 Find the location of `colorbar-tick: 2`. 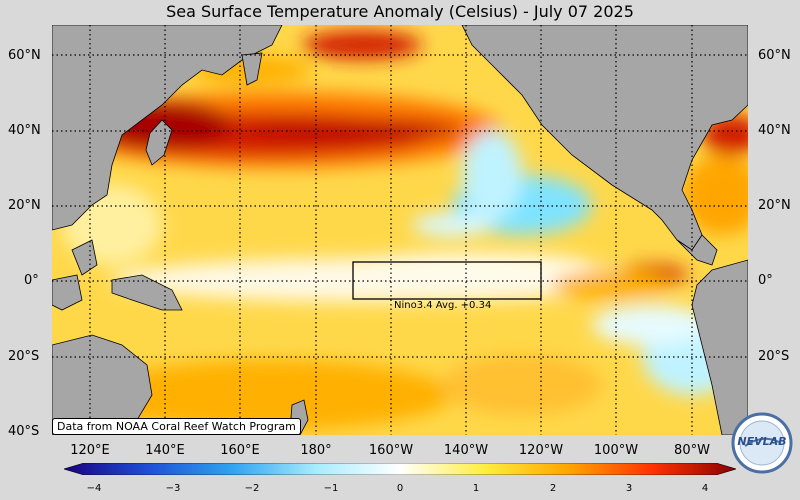

colorbar-tick: 2 is located at coordinates (553, 488).